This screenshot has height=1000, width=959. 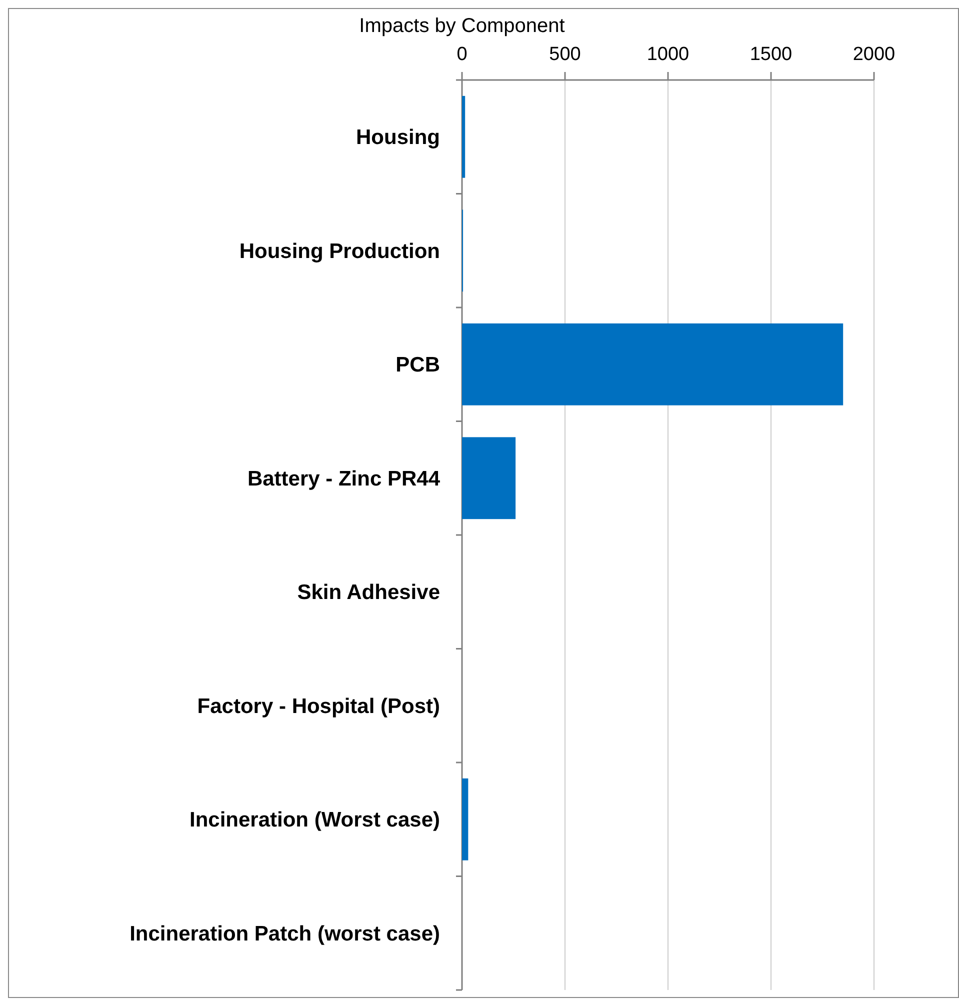 What do you see at coordinates (285, 934) in the screenshot?
I see `y-tick-label: Incineration Patch (worst case)` at bounding box center [285, 934].